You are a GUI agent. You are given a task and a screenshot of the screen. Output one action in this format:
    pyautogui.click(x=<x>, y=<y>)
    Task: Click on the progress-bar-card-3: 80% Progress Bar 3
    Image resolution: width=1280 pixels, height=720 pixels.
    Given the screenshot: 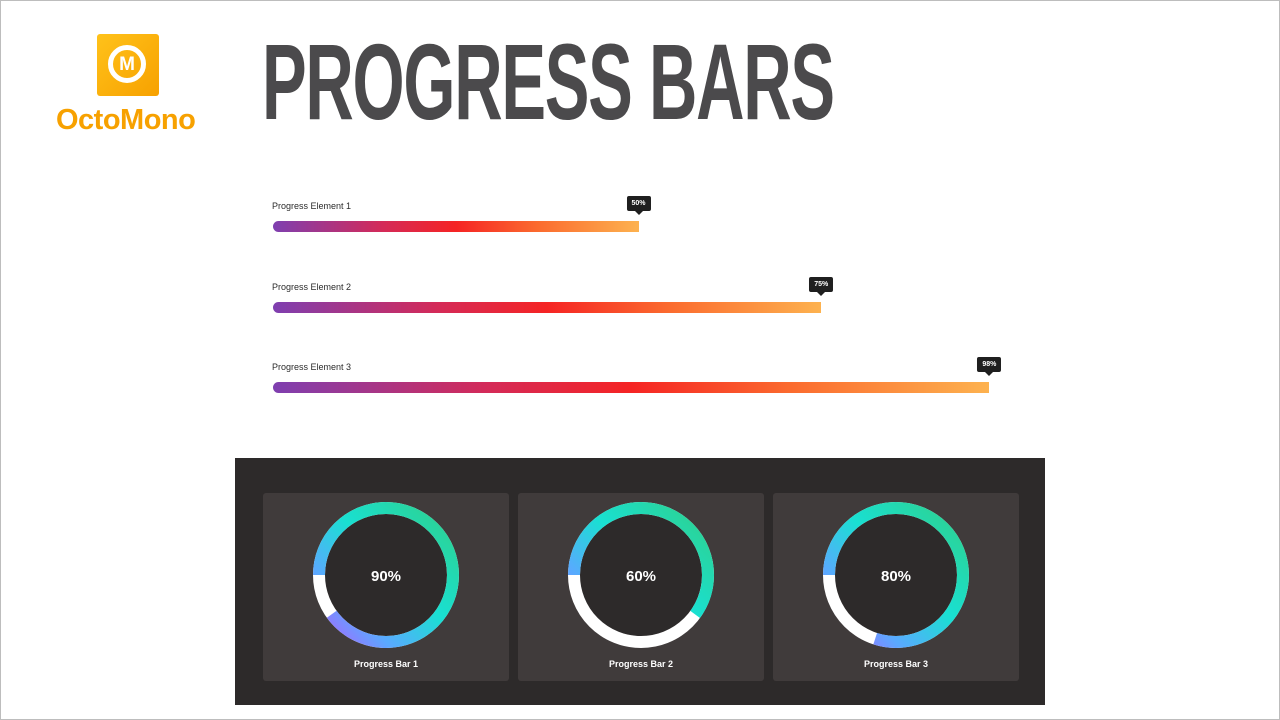 What is the action you would take?
    pyautogui.click(x=896, y=587)
    